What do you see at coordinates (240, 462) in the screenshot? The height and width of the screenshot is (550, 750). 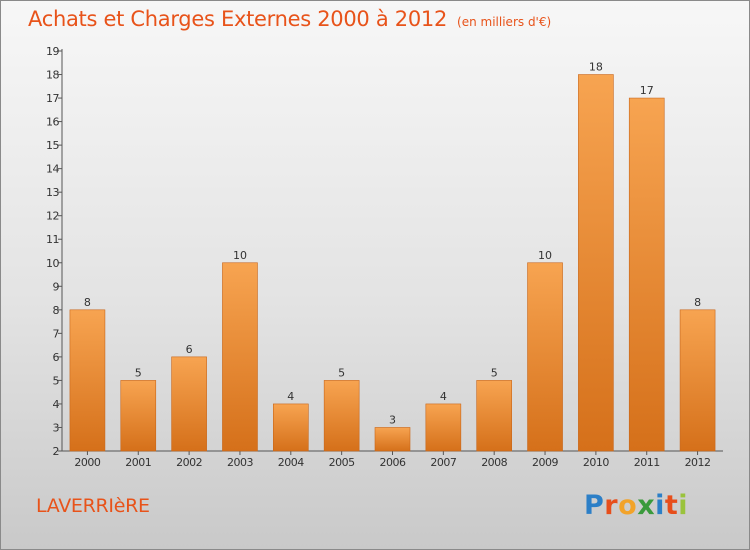 I see `x-tick-label: 2003` at bounding box center [240, 462].